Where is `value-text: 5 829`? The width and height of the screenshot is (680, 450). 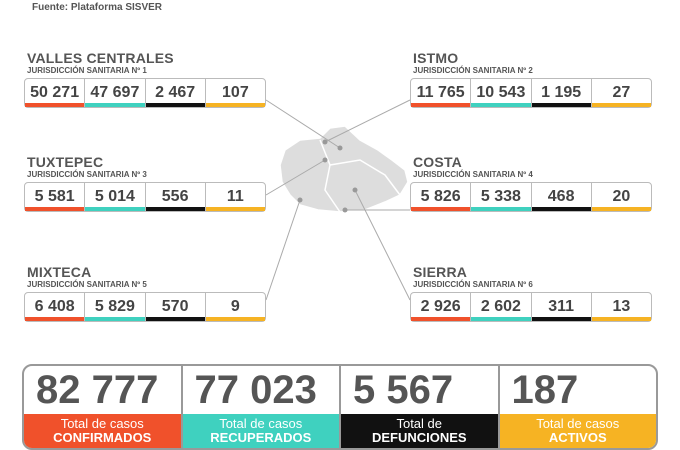
value-text: 5 829 is located at coordinates (114, 306).